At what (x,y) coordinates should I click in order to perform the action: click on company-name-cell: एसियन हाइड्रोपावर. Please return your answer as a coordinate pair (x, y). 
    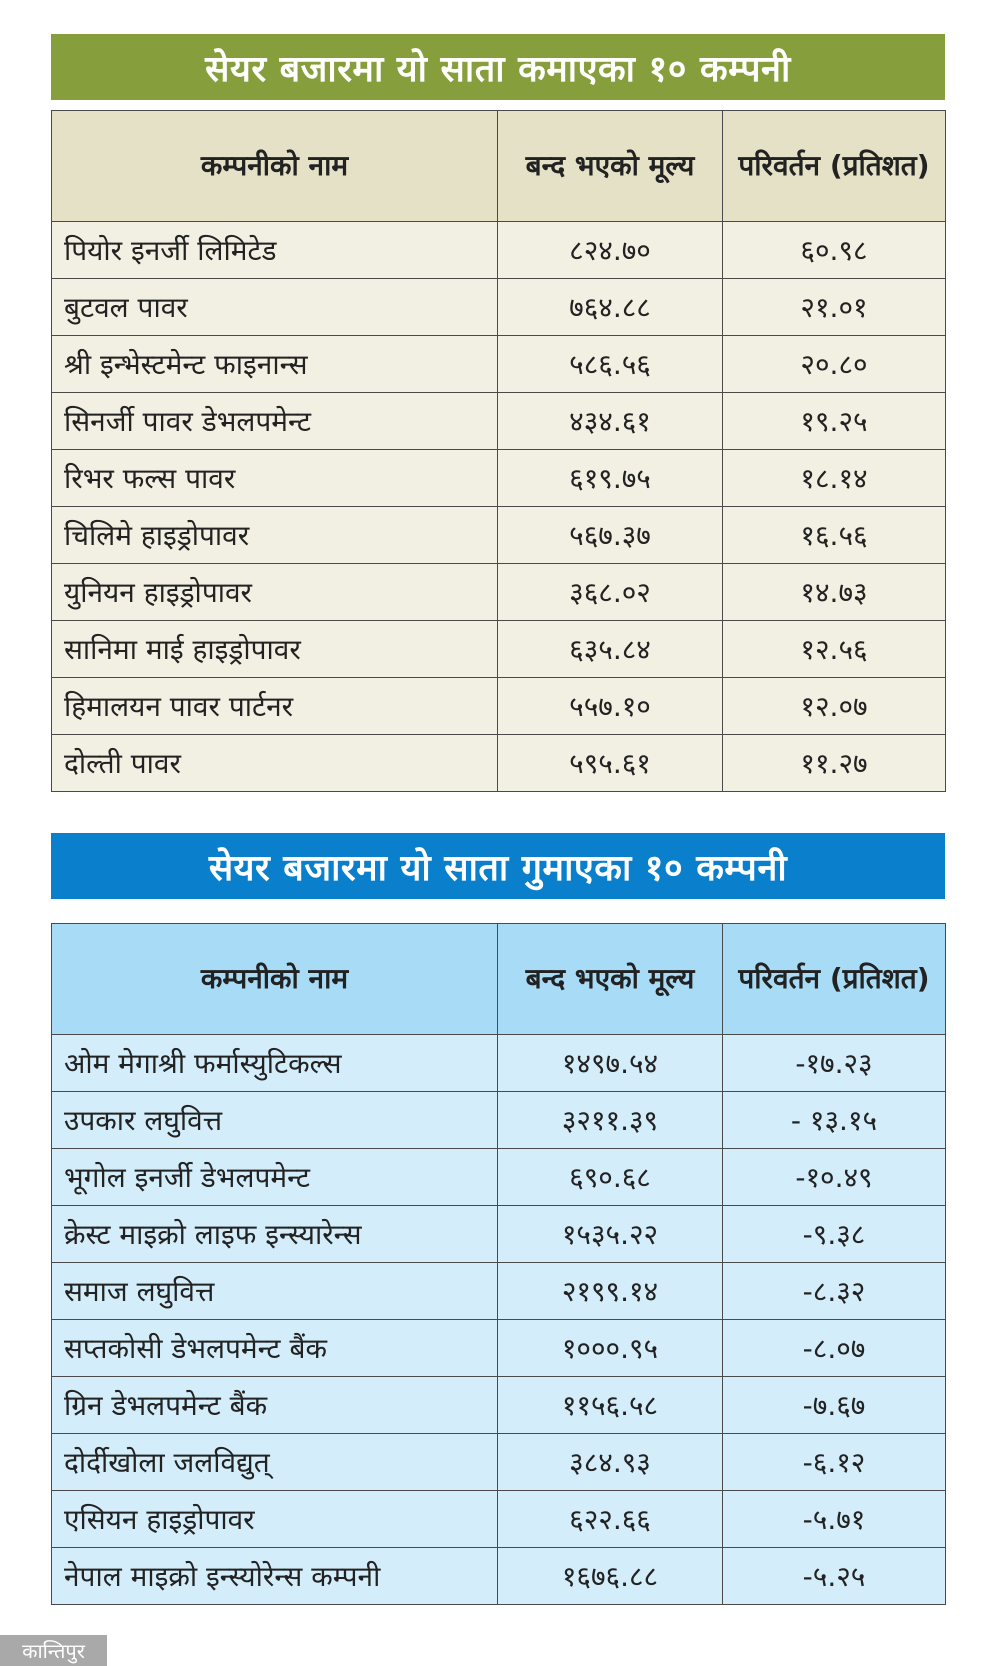
    Looking at the image, I should click on (274, 1519).